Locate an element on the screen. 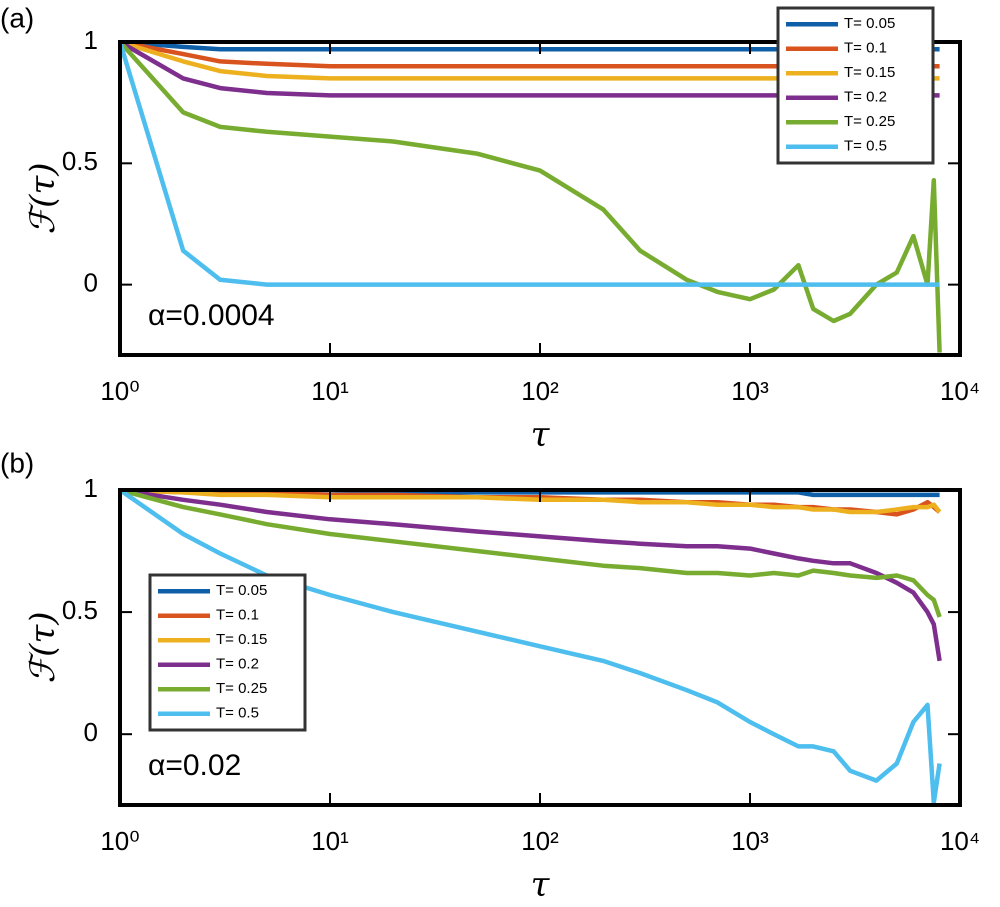  panel-label: (a) is located at coordinates (17, 17).